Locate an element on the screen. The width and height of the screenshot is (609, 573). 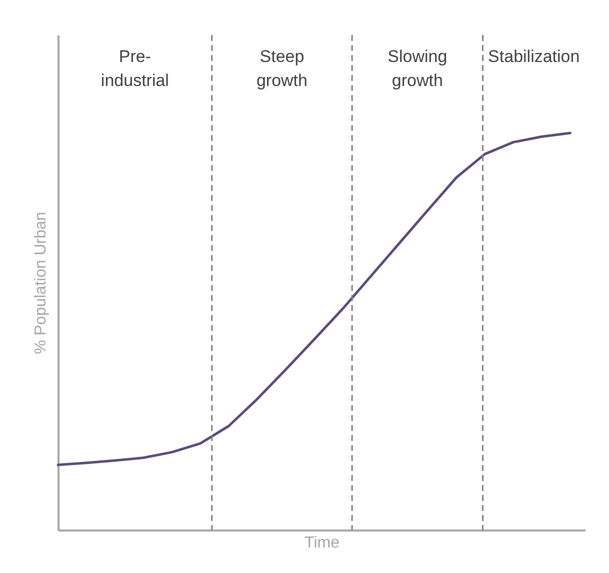
text: Pre- industrial is located at coordinates (134, 68).